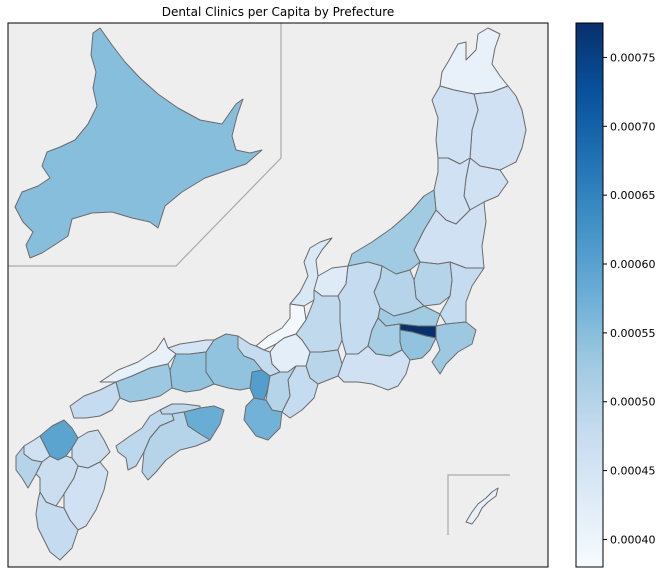  Describe the element at coordinates (281, 389) in the screenshot. I see `prefecture-nara` at that location.